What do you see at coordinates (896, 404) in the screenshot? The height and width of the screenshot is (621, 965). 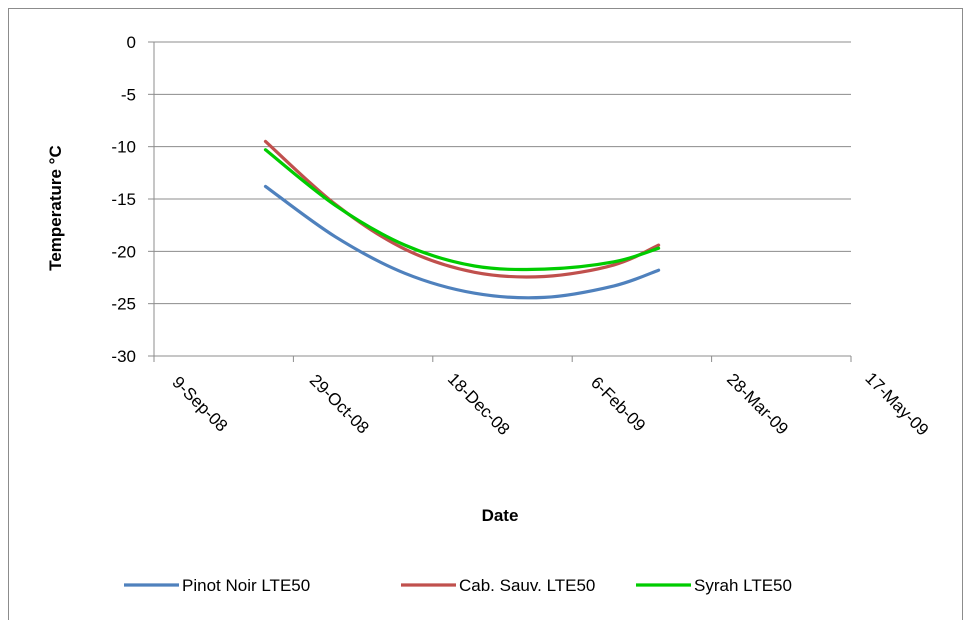 I see `x-tick-label: 17-May-09` at bounding box center [896, 404].